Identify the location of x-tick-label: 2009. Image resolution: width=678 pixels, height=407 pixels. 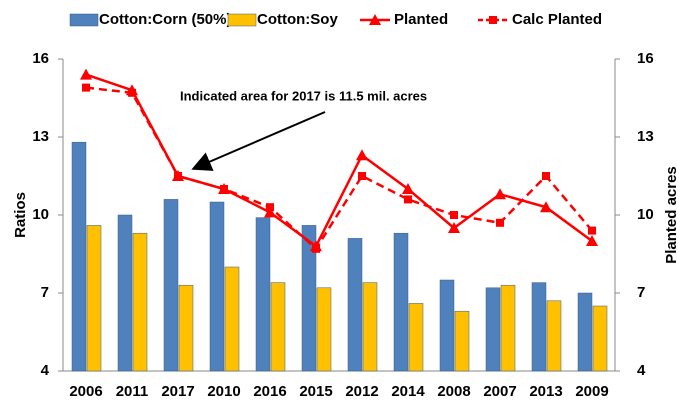
(591, 391).